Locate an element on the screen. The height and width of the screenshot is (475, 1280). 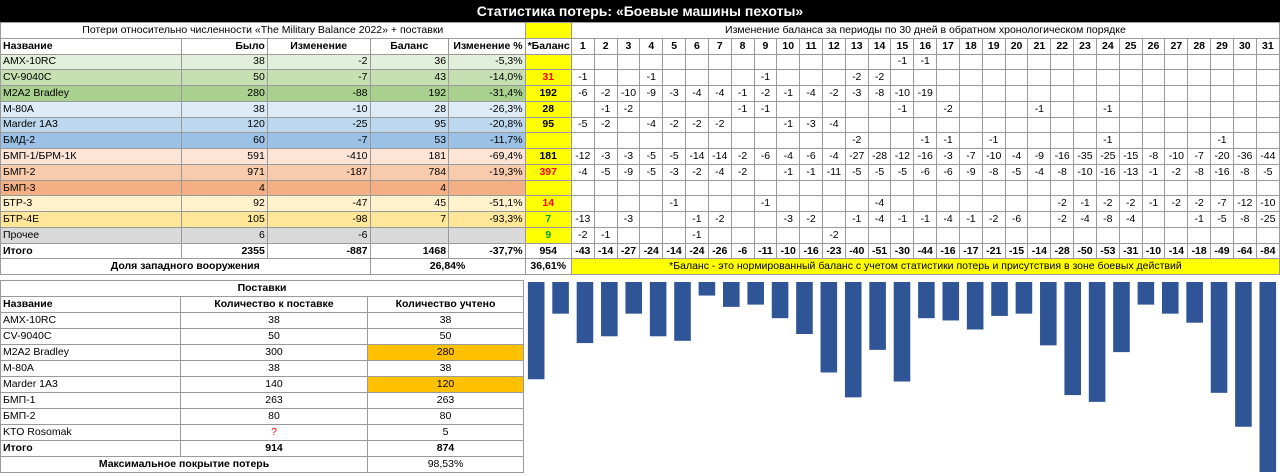
period-value: -20 is located at coordinates (1222, 156).